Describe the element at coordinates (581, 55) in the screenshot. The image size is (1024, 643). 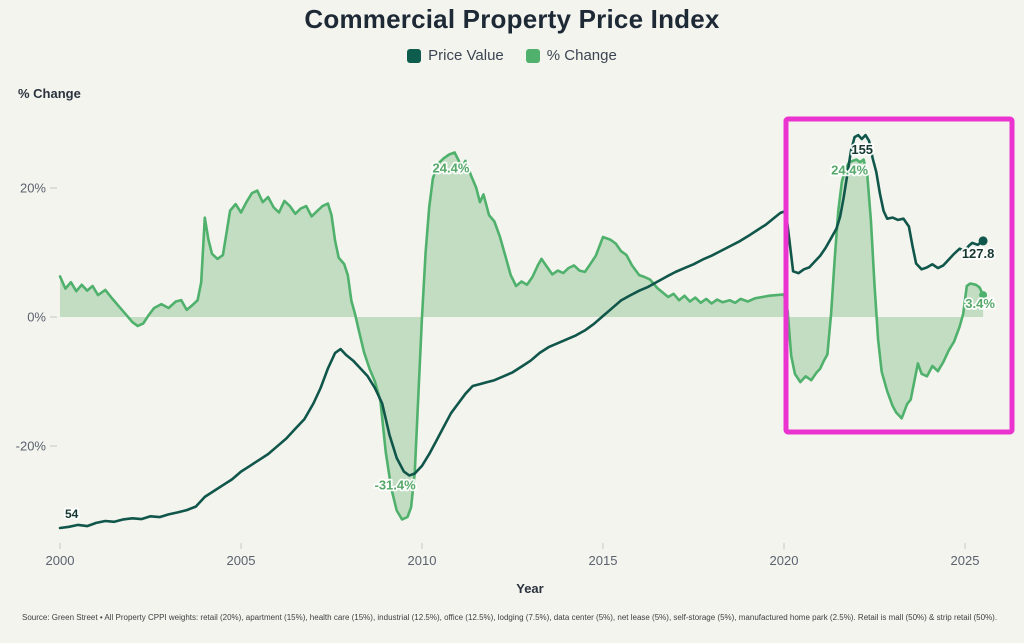
I see `legend-label-pct-change: % Change` at that location.